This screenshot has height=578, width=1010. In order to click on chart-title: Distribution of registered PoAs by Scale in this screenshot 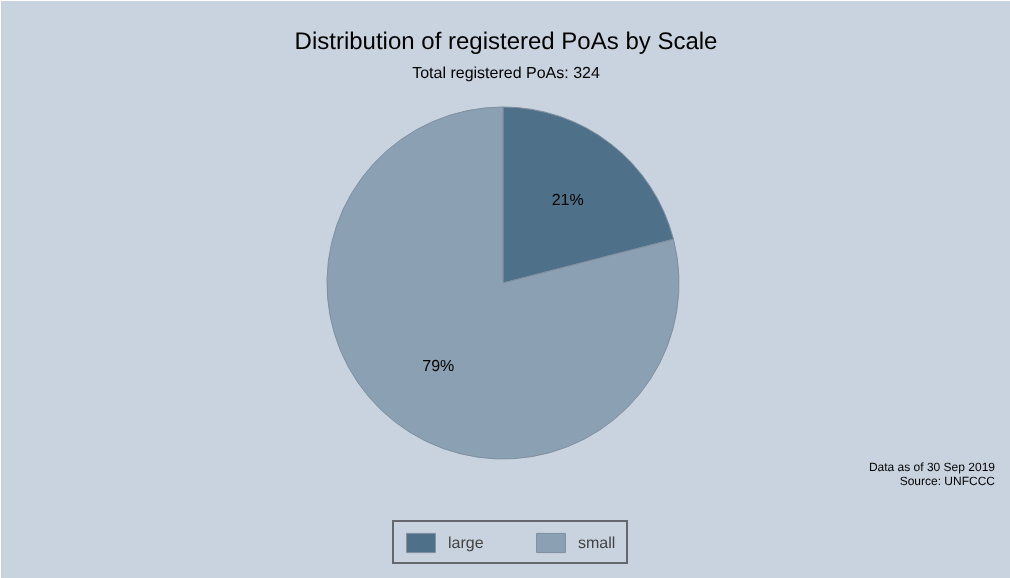, I will do `click(506, 41)`.